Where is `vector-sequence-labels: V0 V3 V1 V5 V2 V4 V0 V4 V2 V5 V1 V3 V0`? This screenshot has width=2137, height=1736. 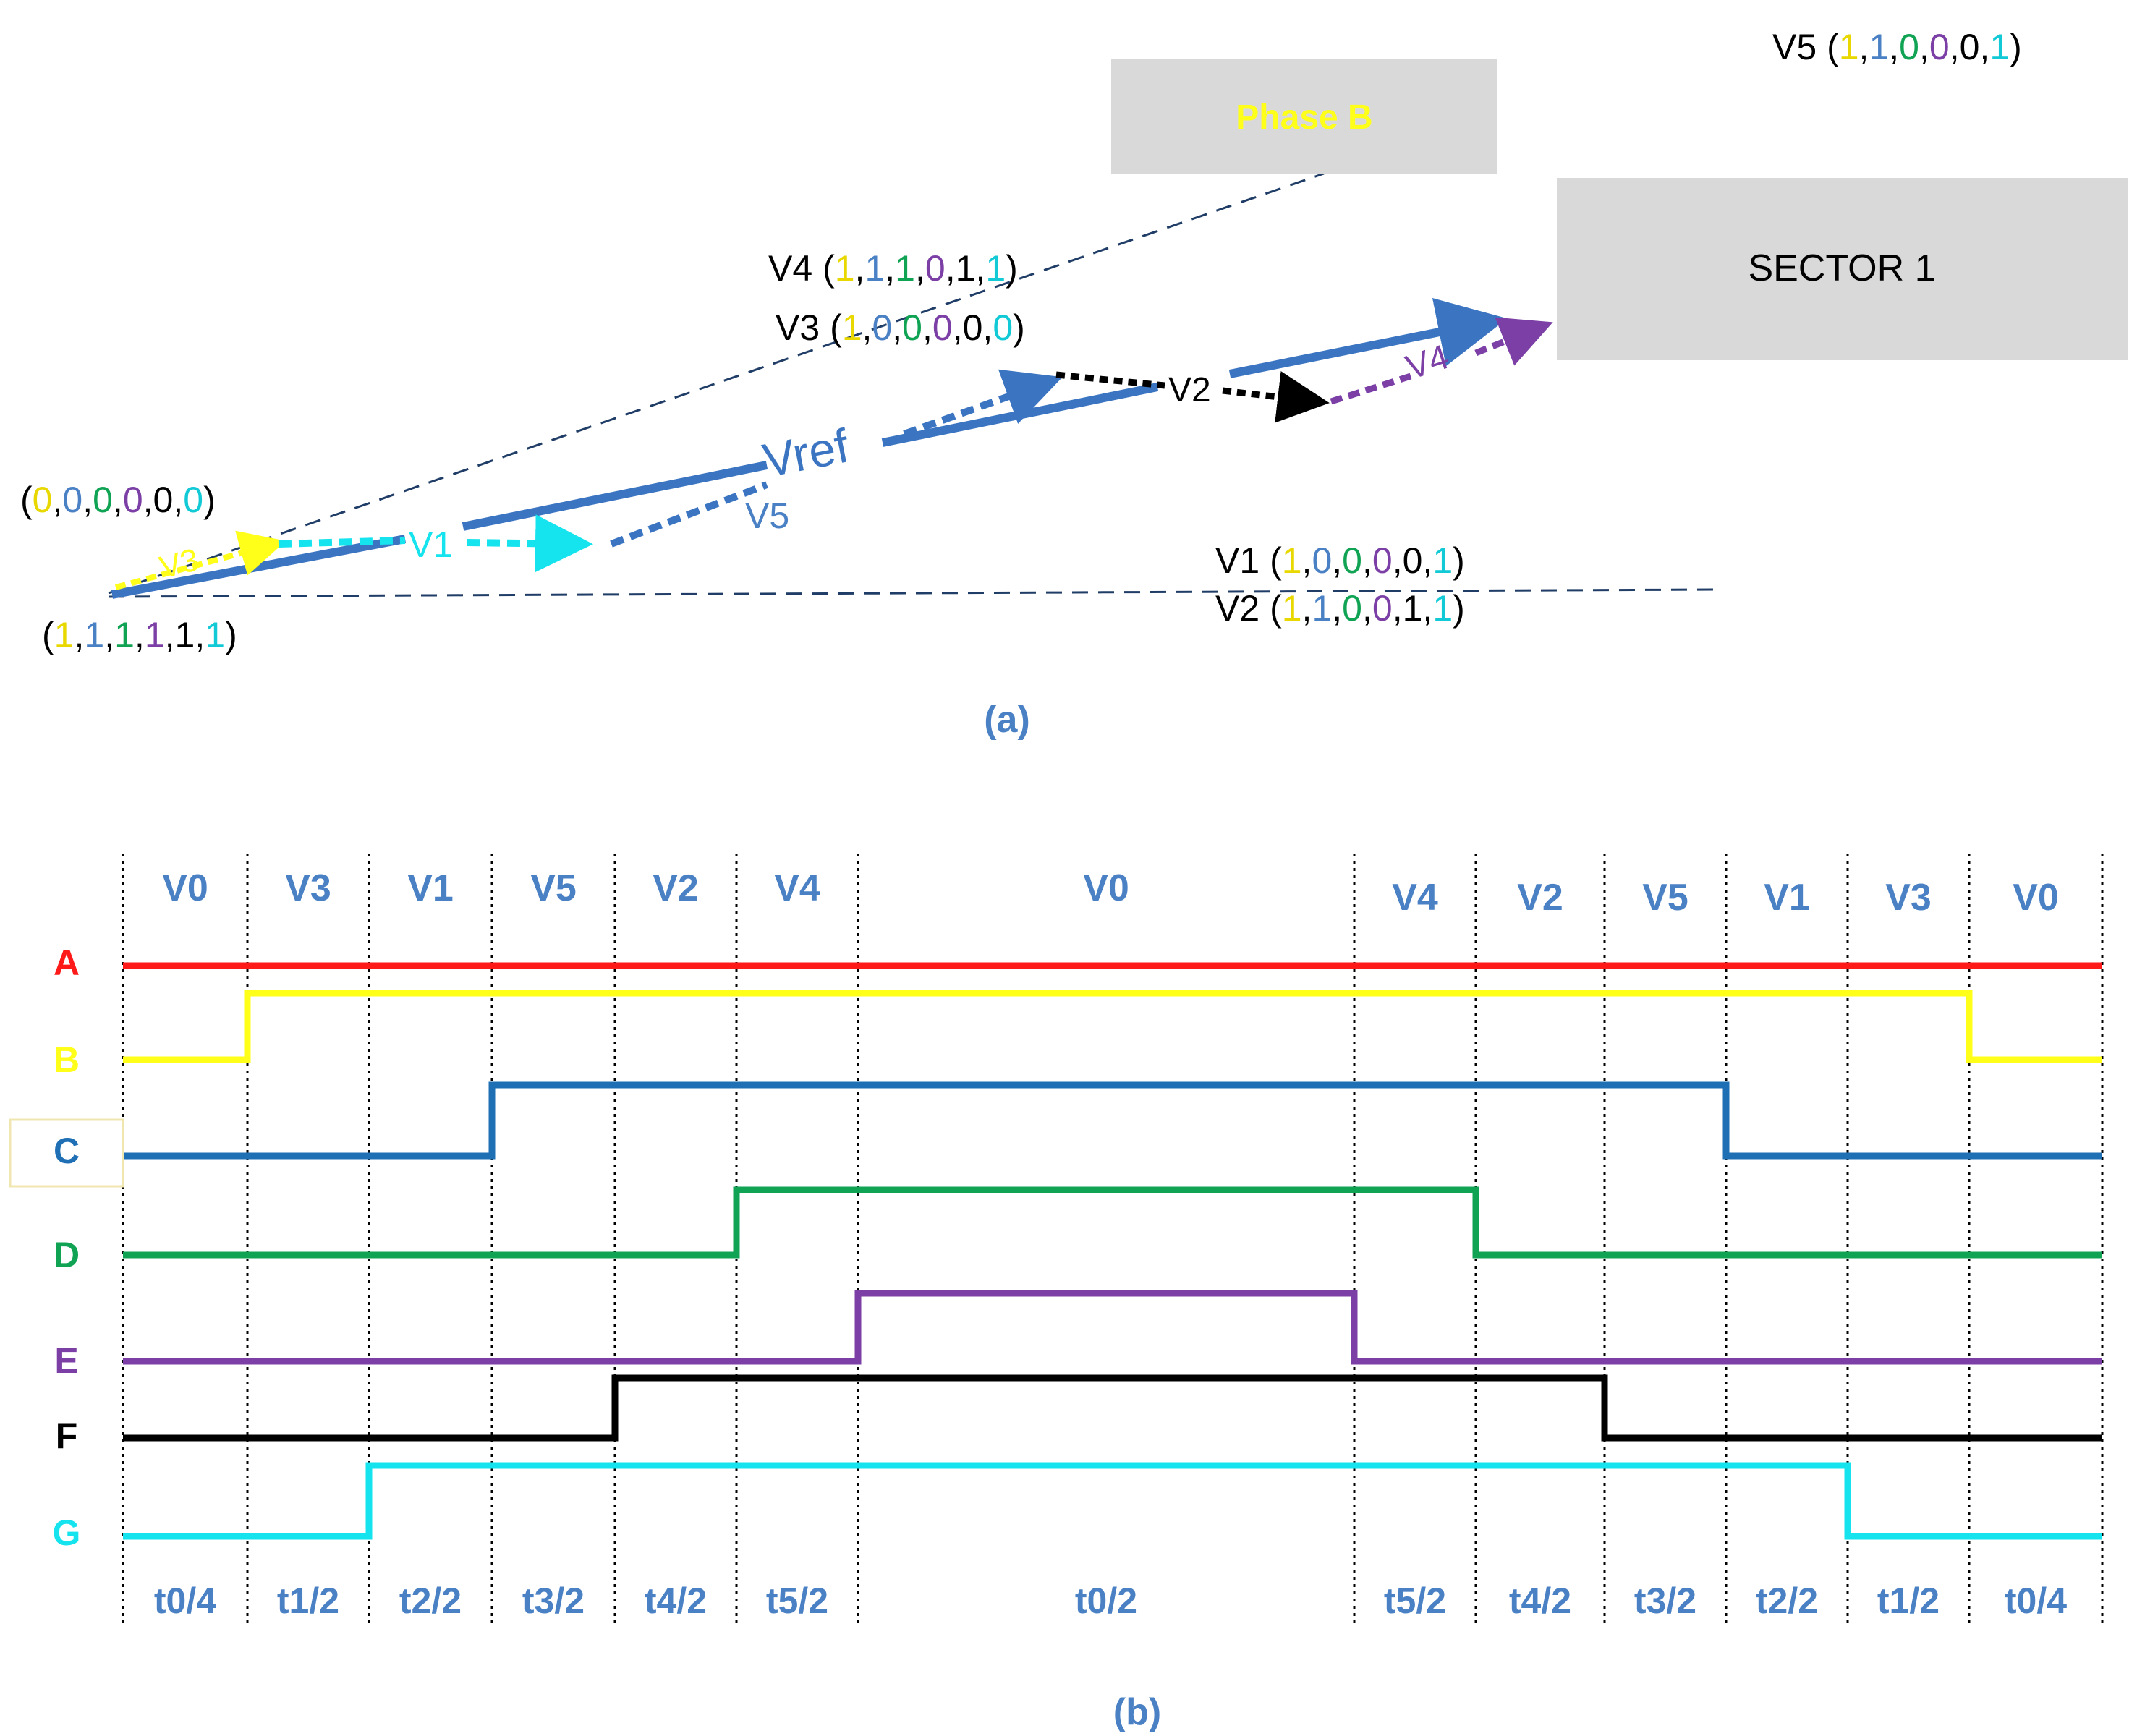 vector-sequence-labels: V0 V3 V1 V5 V2 V4 V0 V4 V2 V5 V1 V3 V0 is located at coordinates (1110, 893).